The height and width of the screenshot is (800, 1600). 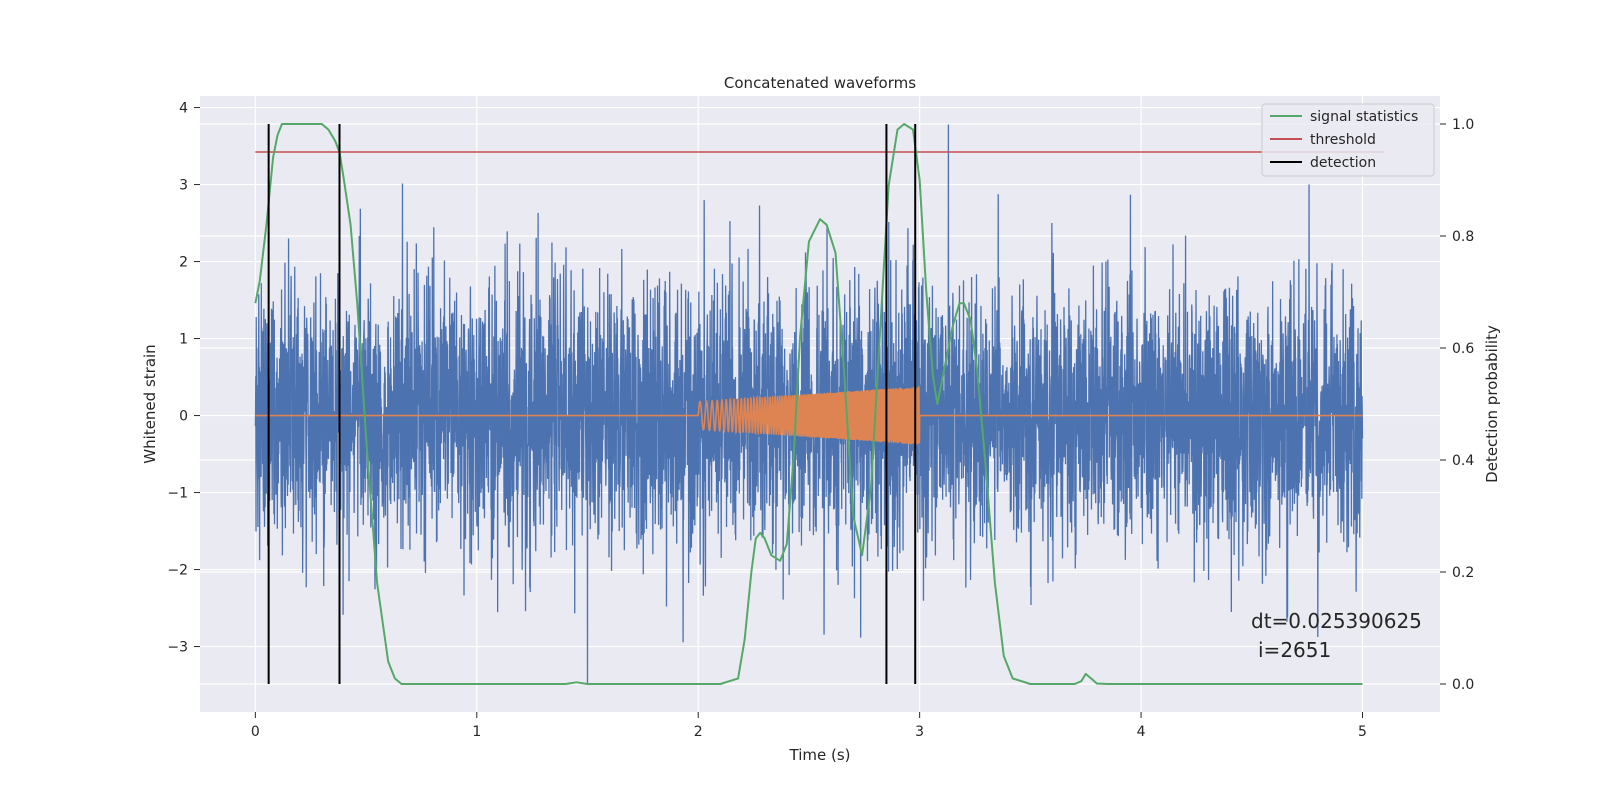 I want to click on x-tick-label: 1, so click(x=476, y=732).